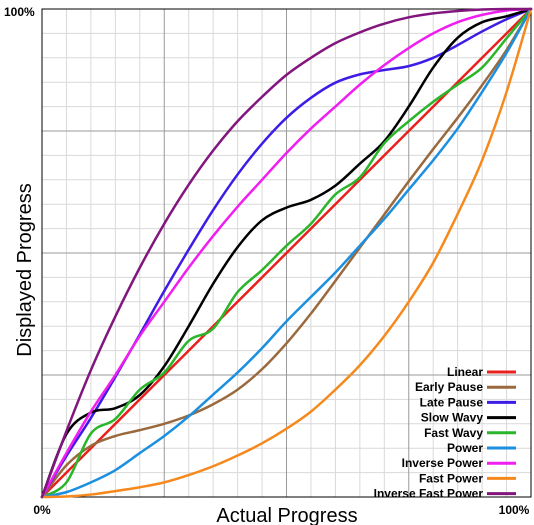 The width and height of the screenshot is (534, 525). I want to click on legend-label-fast-power: Fast Power, so click(451, 478).